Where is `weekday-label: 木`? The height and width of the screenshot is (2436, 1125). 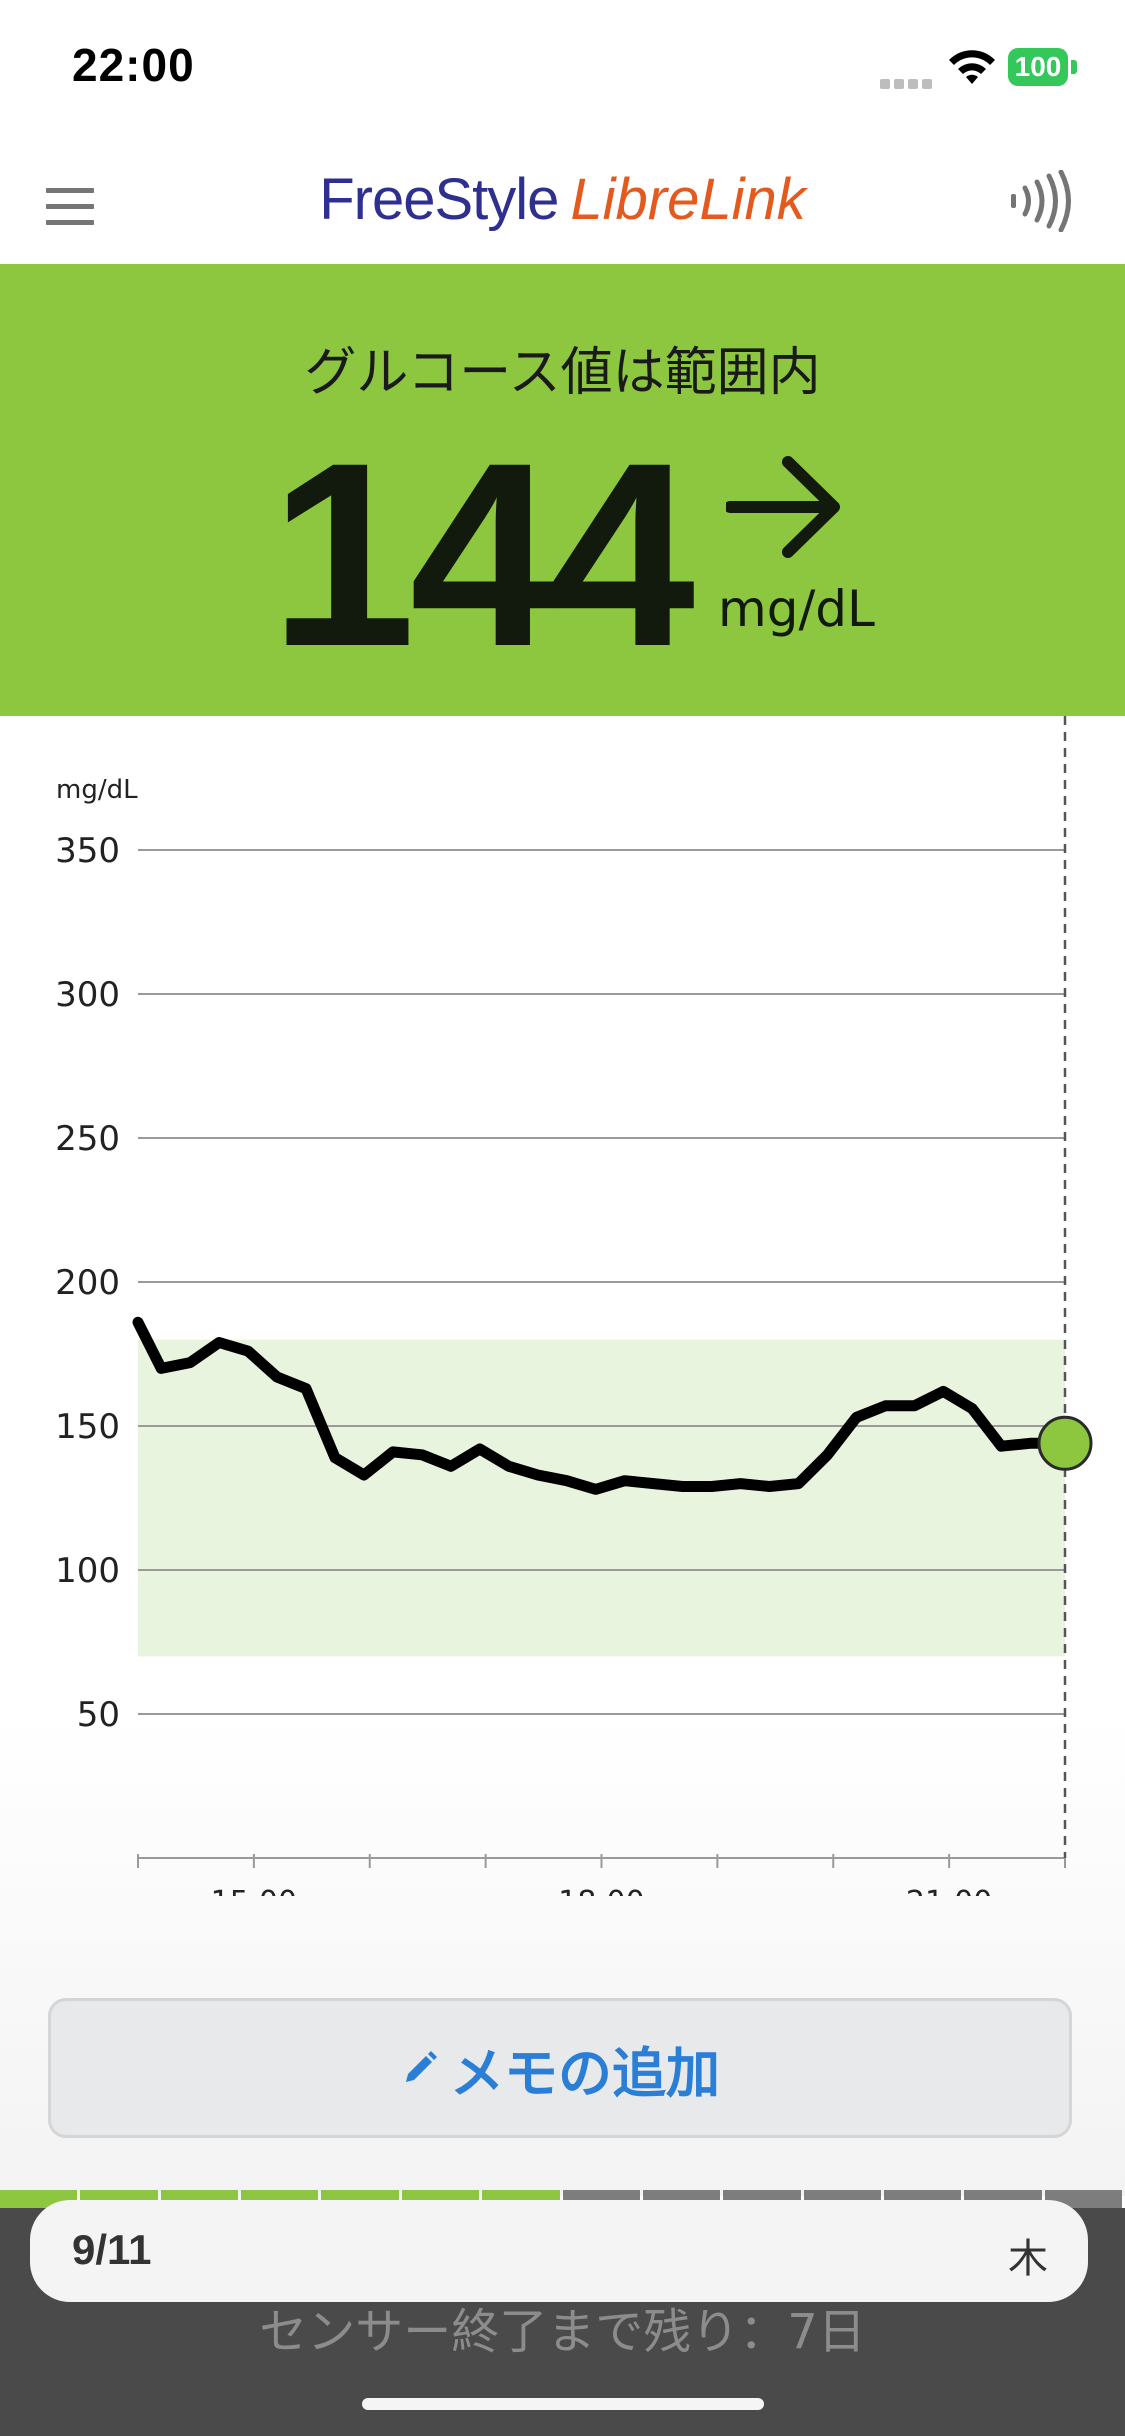 weekday-label: 木 is located at coordinates (1028, 2259).